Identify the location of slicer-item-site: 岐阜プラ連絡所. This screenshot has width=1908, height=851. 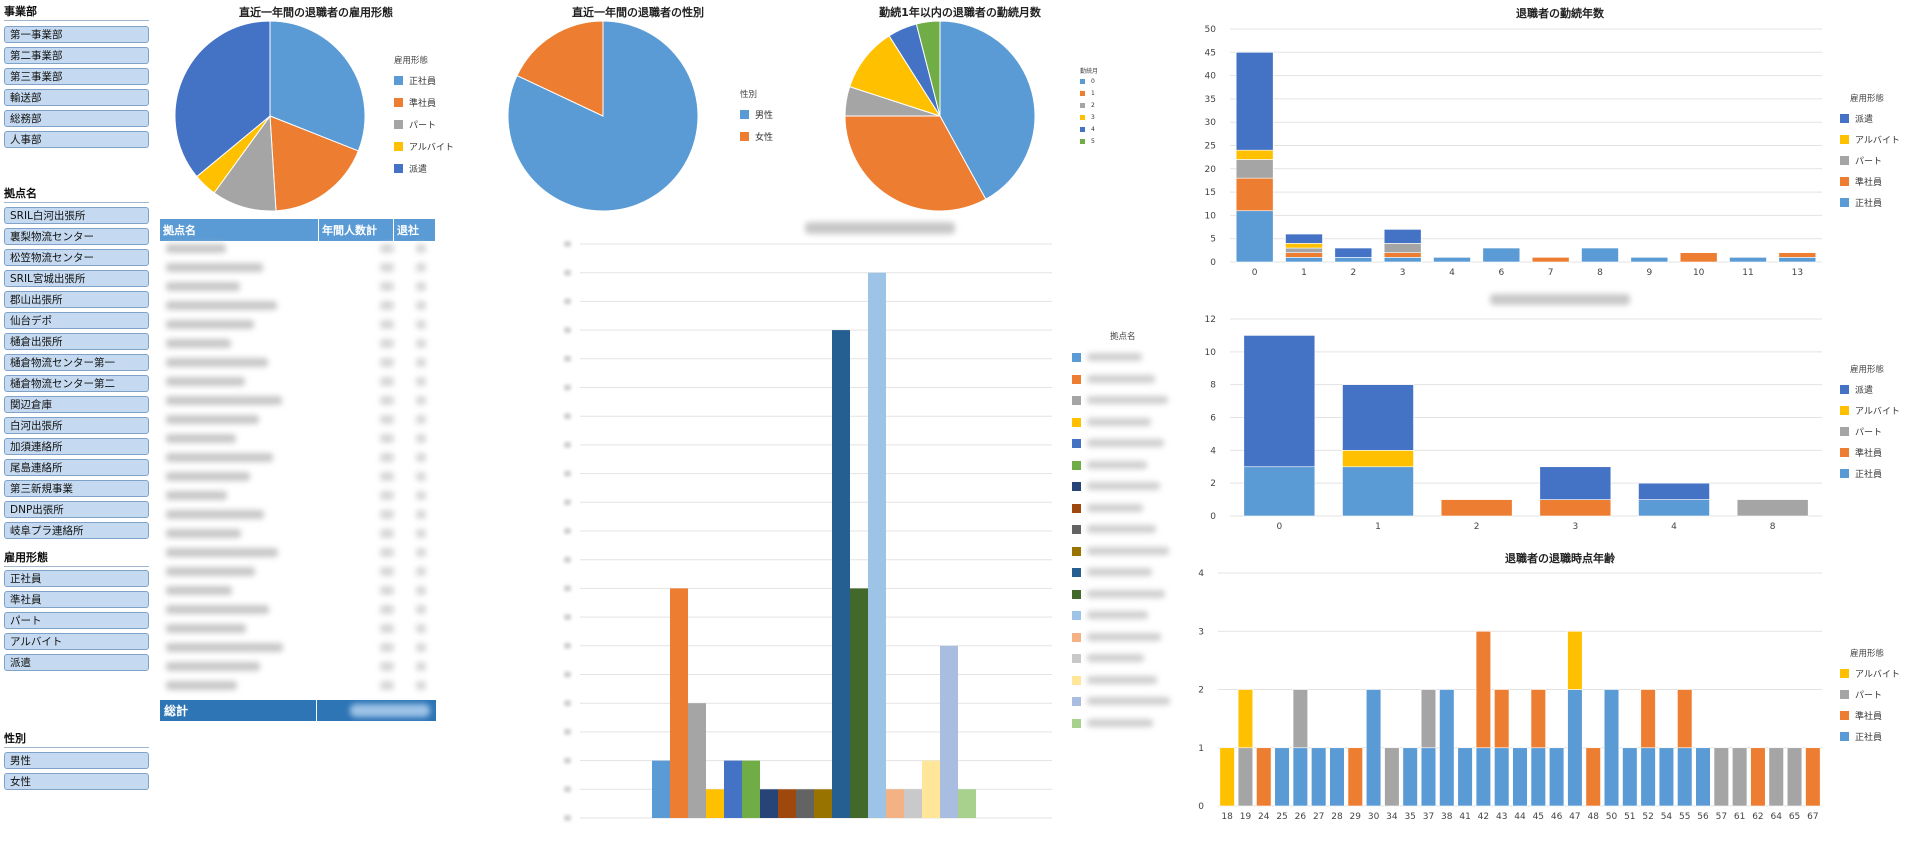
(76, 530).